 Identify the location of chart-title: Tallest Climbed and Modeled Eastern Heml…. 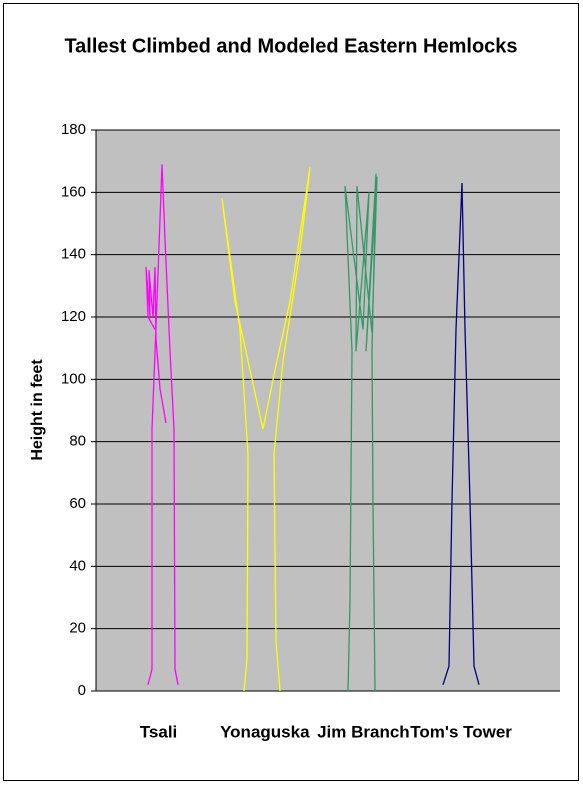
(290, 46).